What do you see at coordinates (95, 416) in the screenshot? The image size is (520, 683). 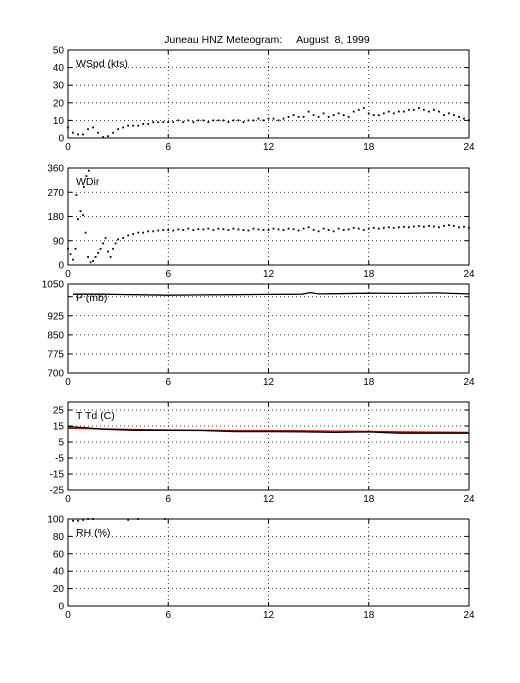 I see `panel-label: T Td (C)` at bounding box center [95, 416].